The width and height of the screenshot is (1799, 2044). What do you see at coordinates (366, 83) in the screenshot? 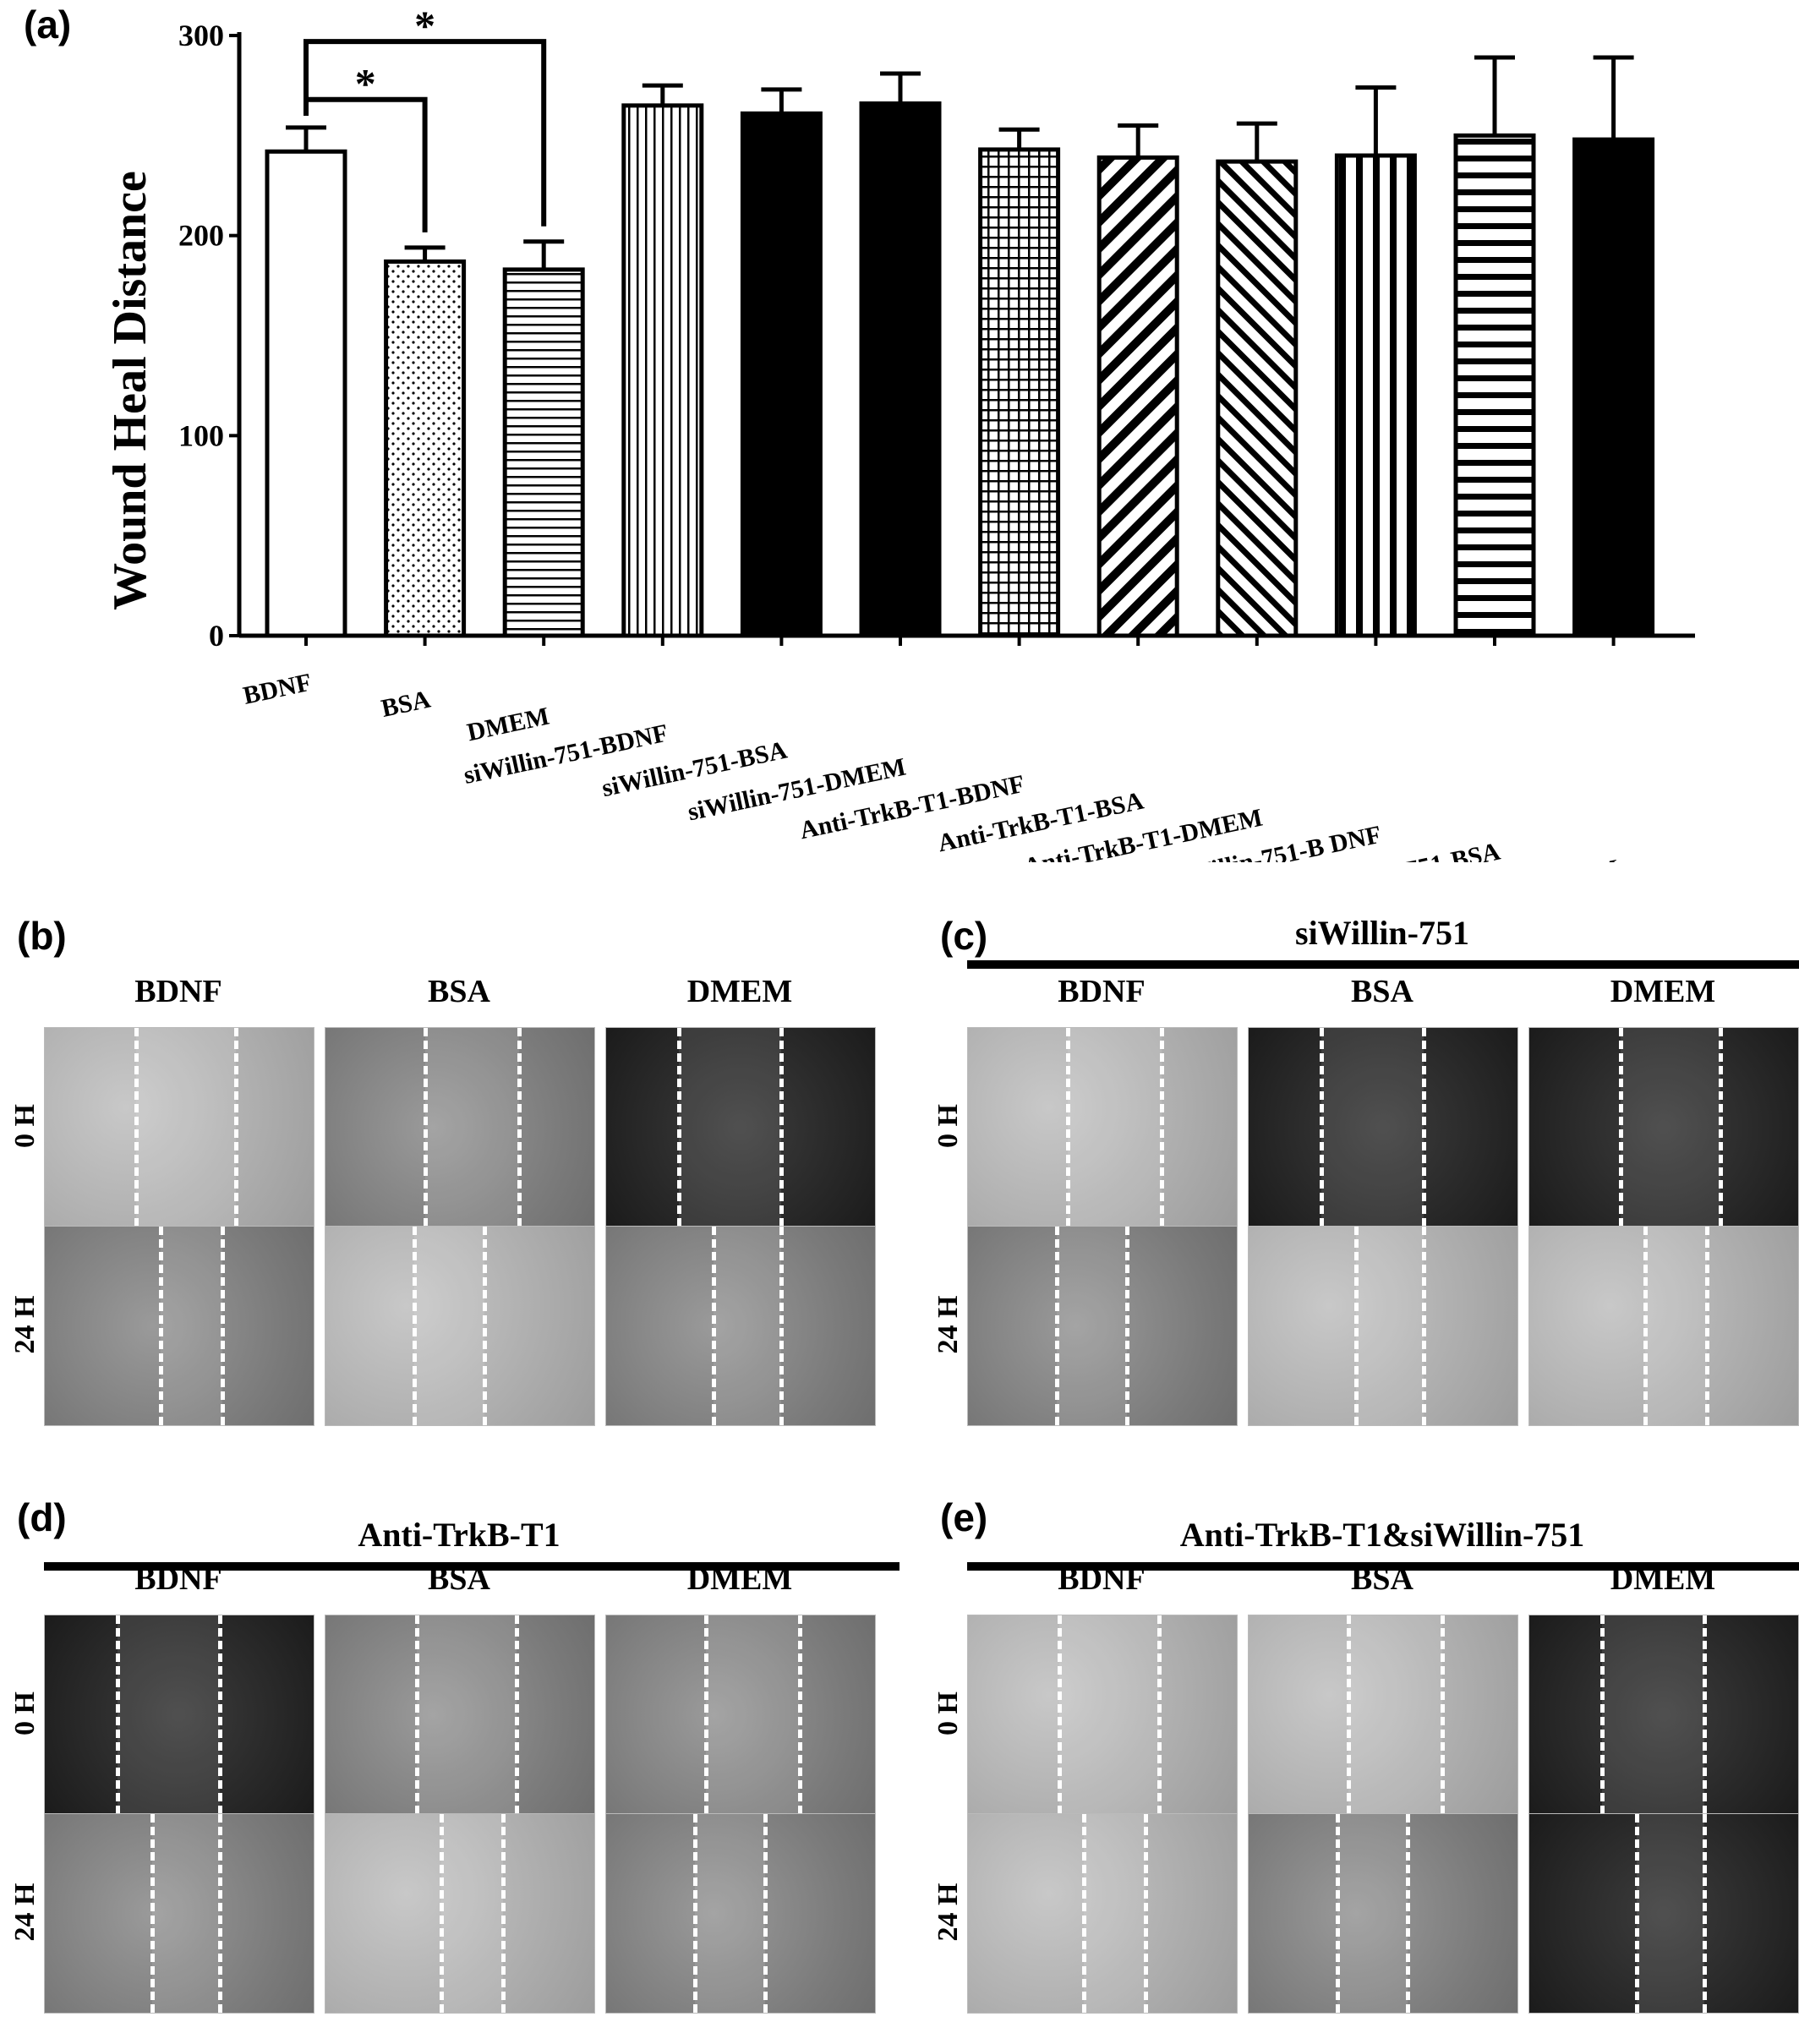
I see `significance-star: *` at bounding box center [366, 83].